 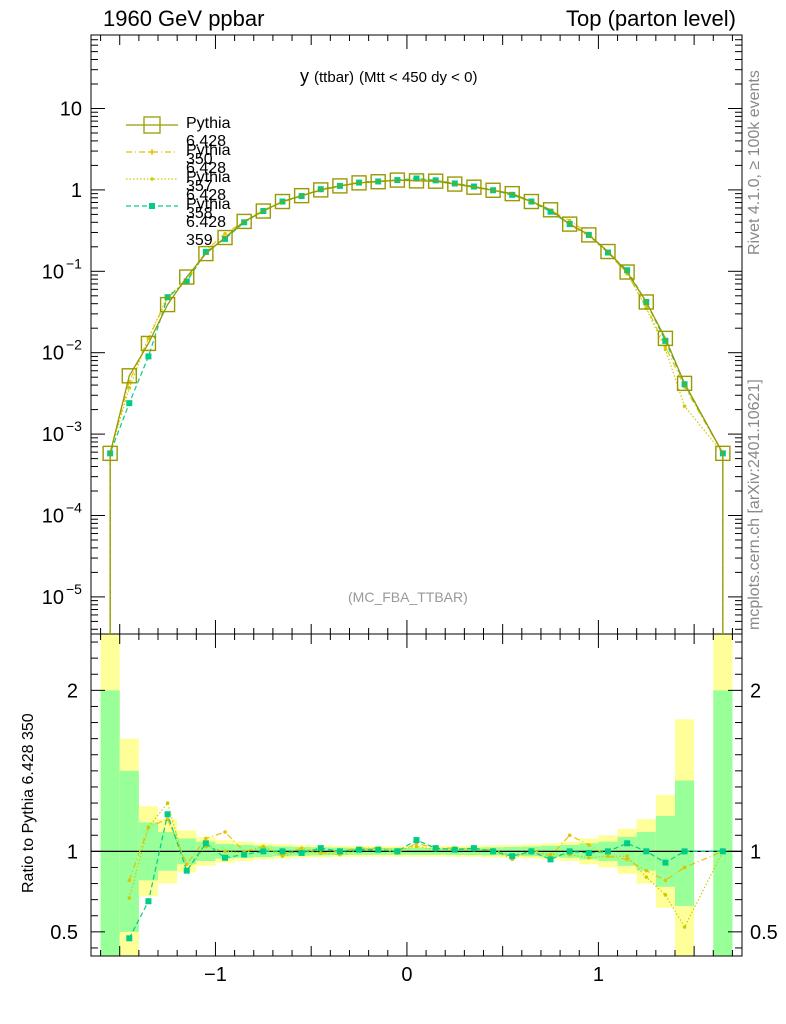 What do you see at coordinates (74, 507) in the screenshot?
I see `y-tick-exponent: −4` at bounding box center [74, 507].